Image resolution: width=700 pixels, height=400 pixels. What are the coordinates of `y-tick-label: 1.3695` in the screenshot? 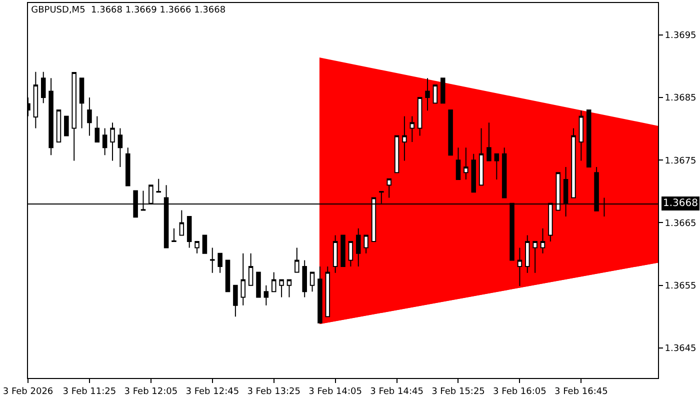 It's located at (680, 36).